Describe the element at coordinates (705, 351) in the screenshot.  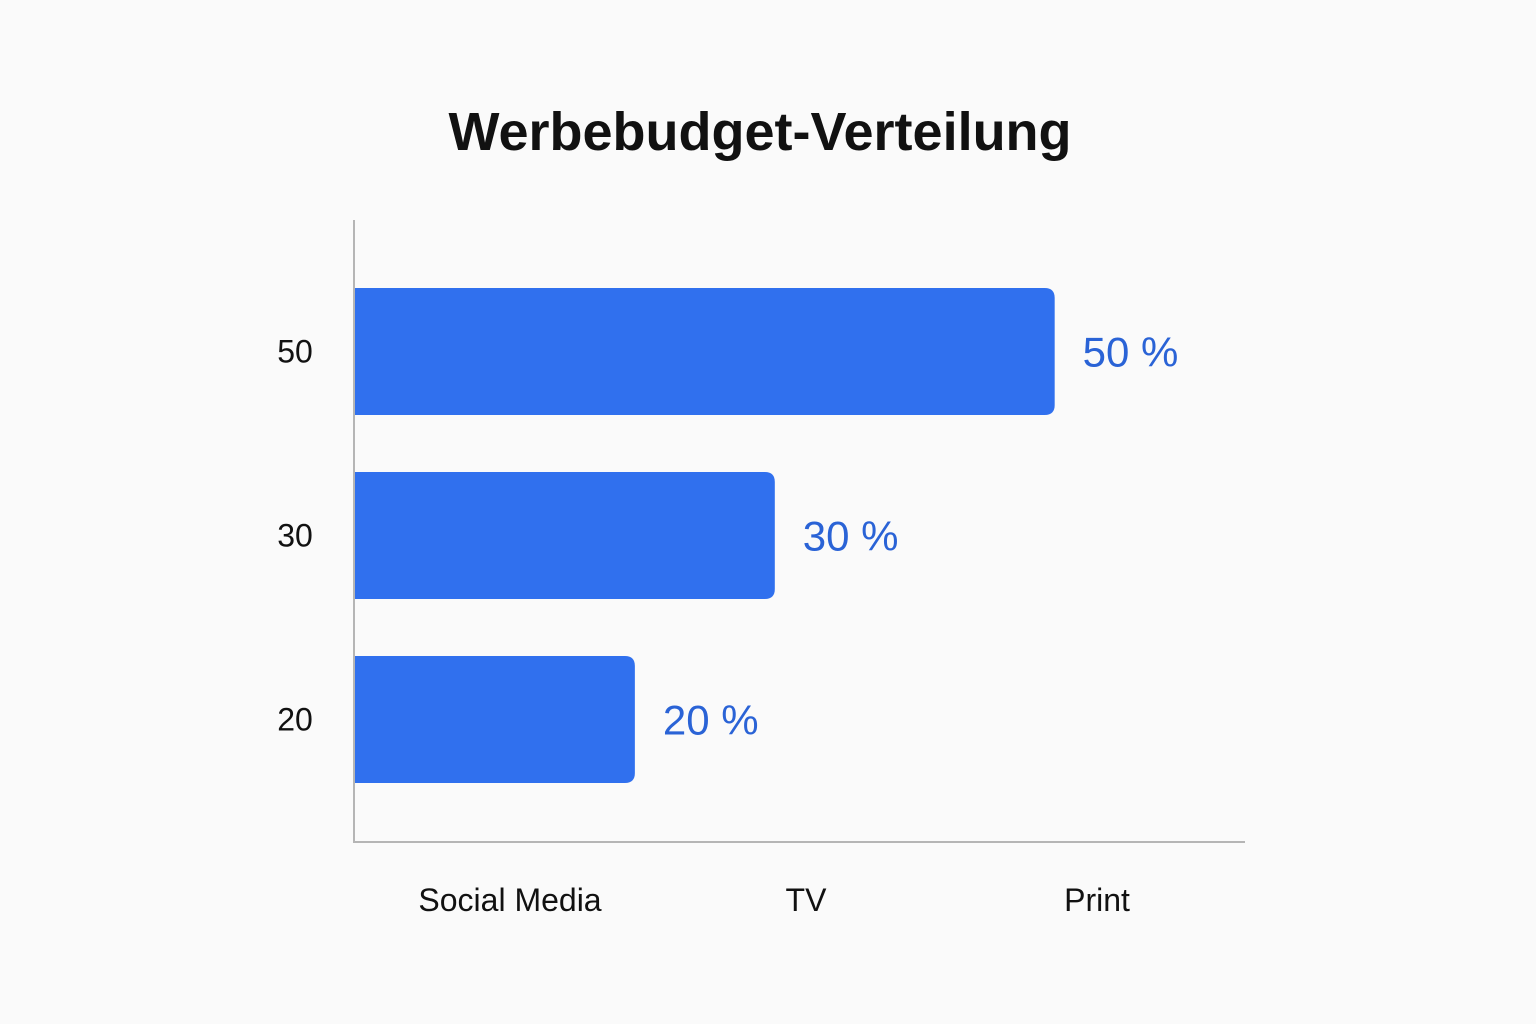
I see `bar-social-media` at that location.